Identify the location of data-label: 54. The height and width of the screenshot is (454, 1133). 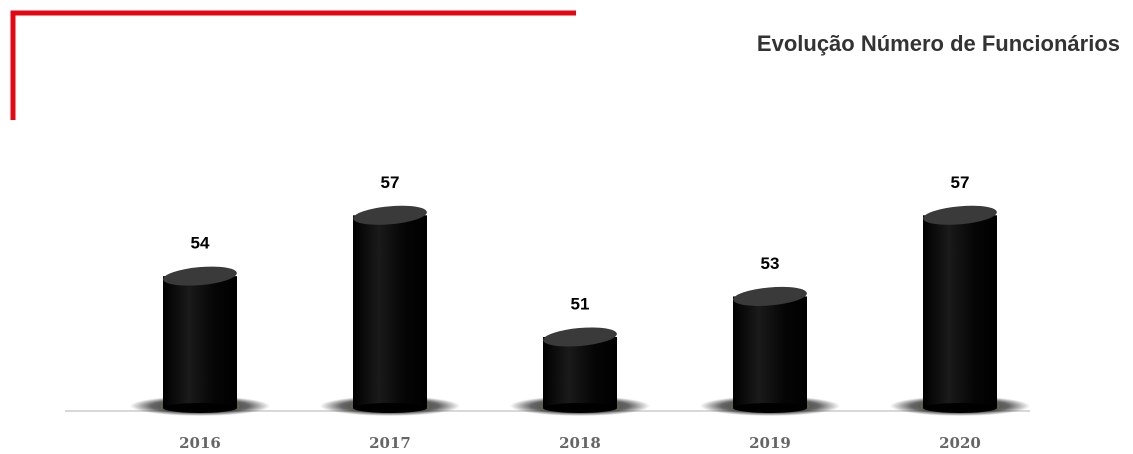
(200, 243).